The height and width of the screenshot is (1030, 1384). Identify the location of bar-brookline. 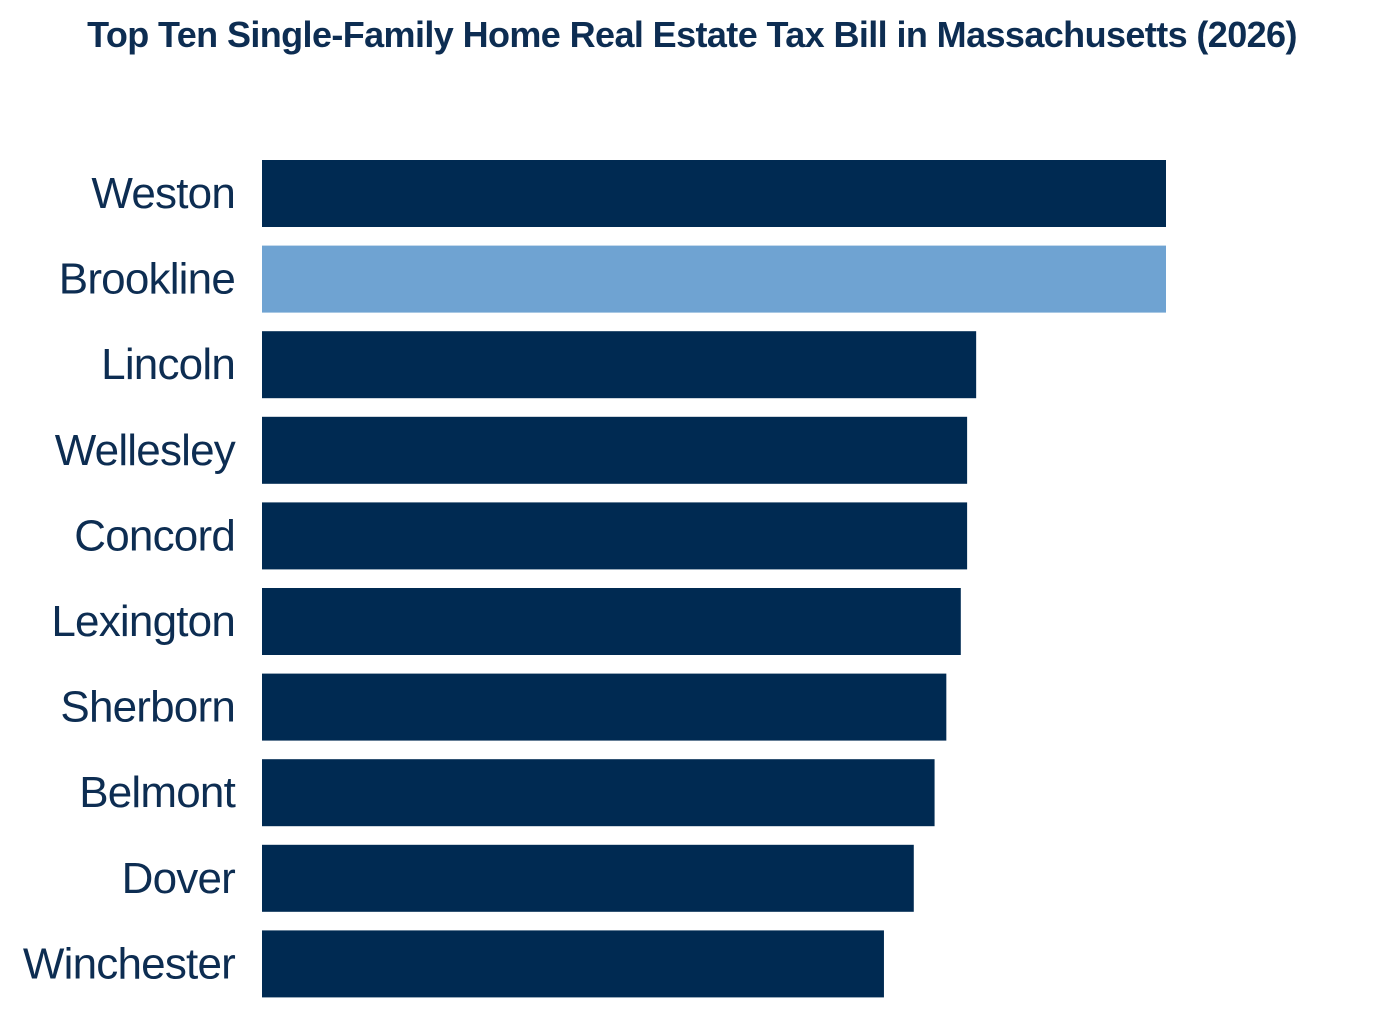
(714, 279).